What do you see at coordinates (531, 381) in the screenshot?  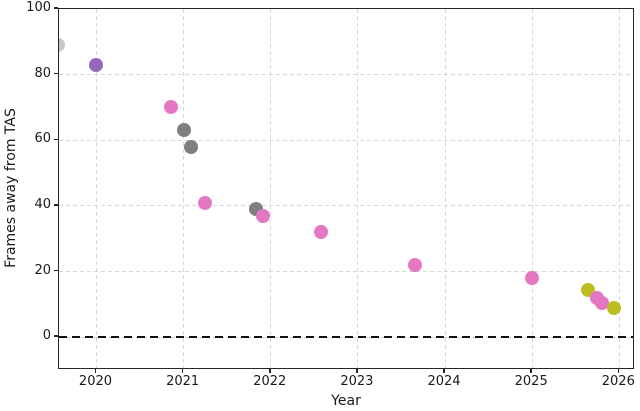 I see `x-tick-label: 2025` at bounding box center [531, 381].